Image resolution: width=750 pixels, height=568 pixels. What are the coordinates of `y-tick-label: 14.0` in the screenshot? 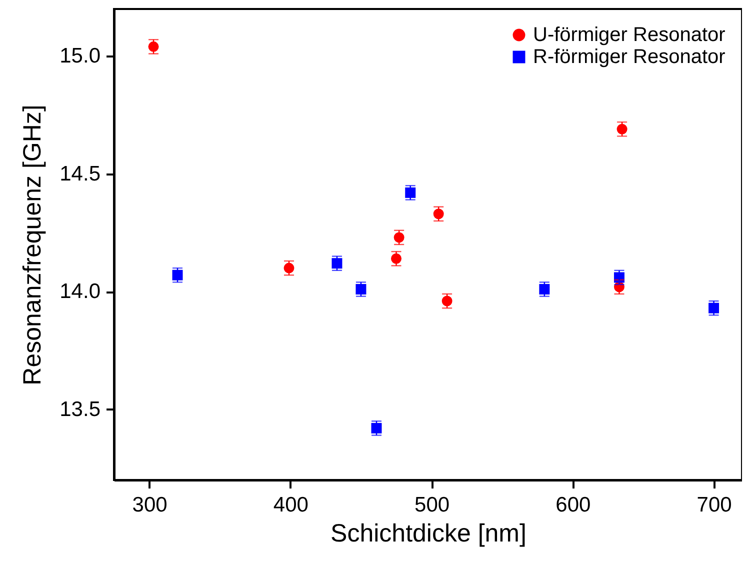 It's located at (80, 292).